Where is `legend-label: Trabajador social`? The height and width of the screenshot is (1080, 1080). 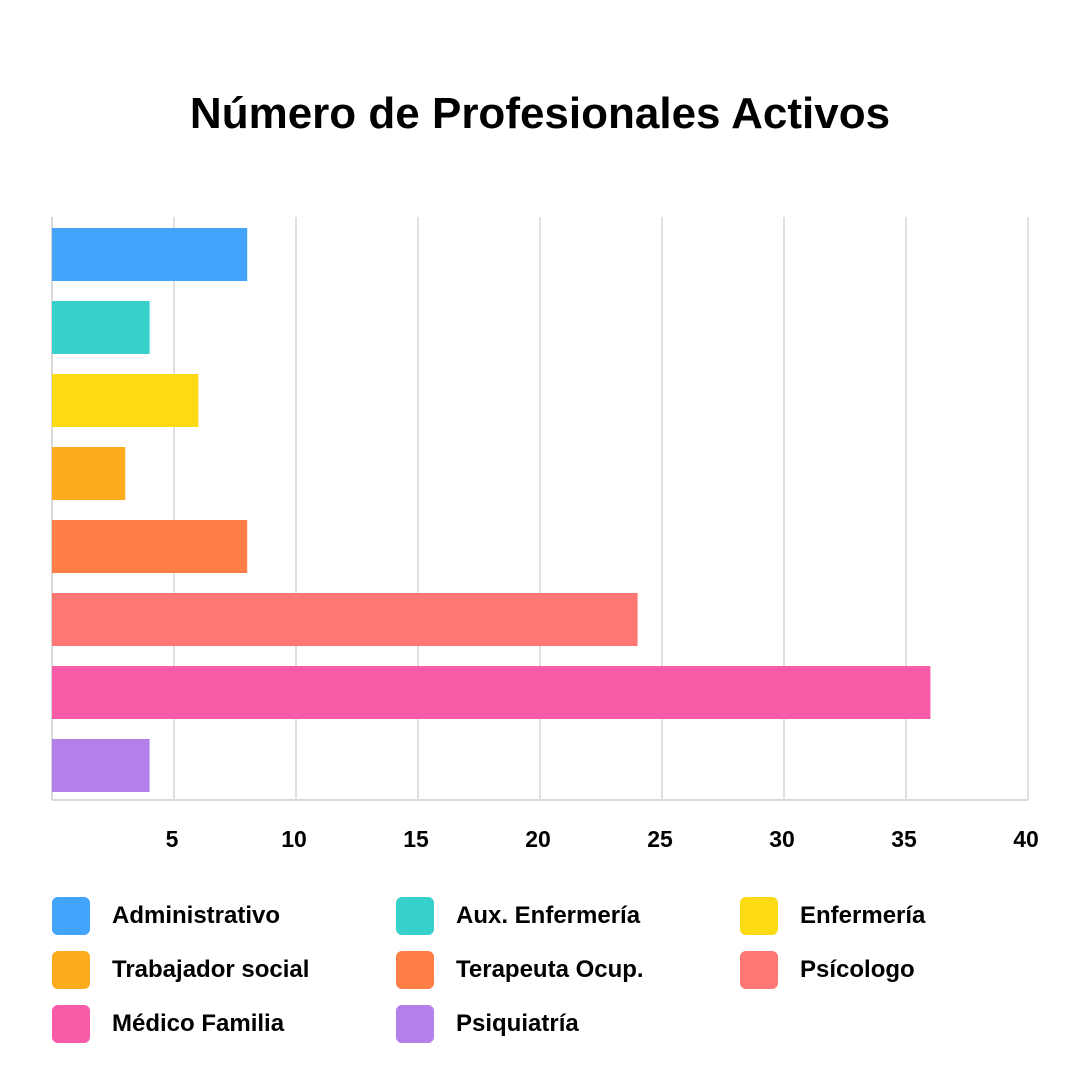
legend-label: Trabajador social is located at coordinates (211, 969).